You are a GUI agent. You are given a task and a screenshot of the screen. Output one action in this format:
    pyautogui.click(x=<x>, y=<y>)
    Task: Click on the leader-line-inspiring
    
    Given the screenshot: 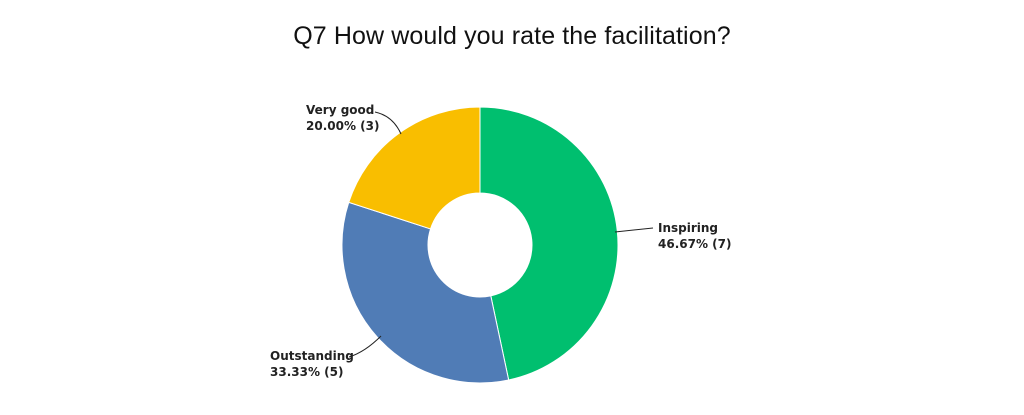 What is the action you would take?
    pyautogui.click(x=634, y=230)
    